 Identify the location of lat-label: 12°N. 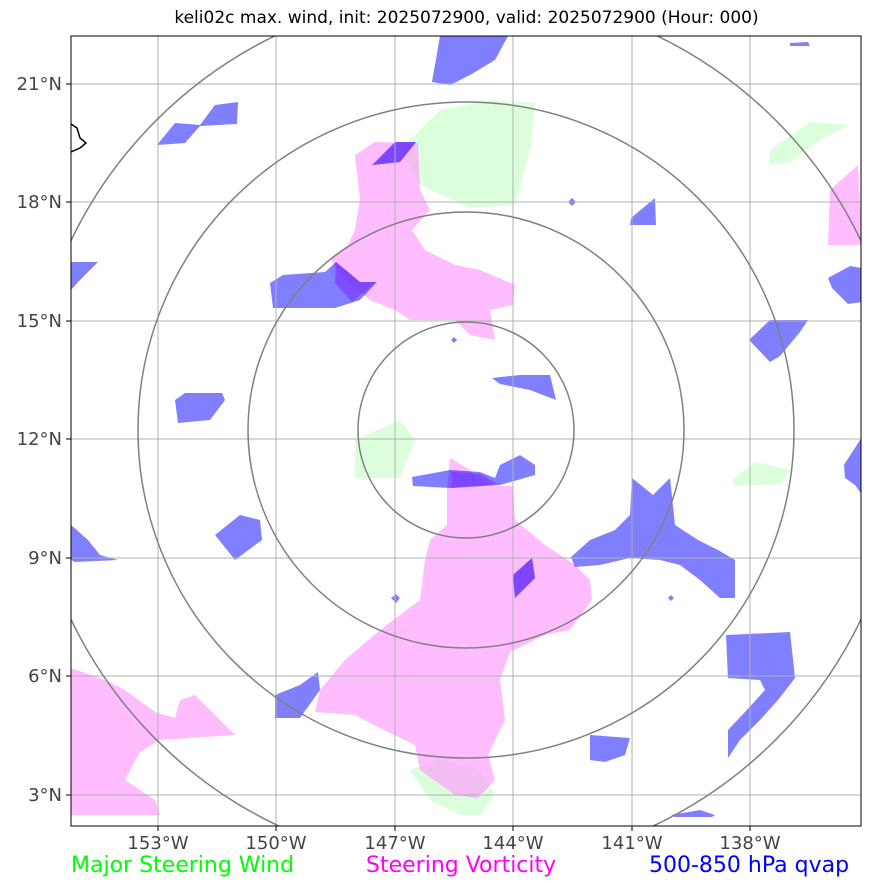
(39, 439).